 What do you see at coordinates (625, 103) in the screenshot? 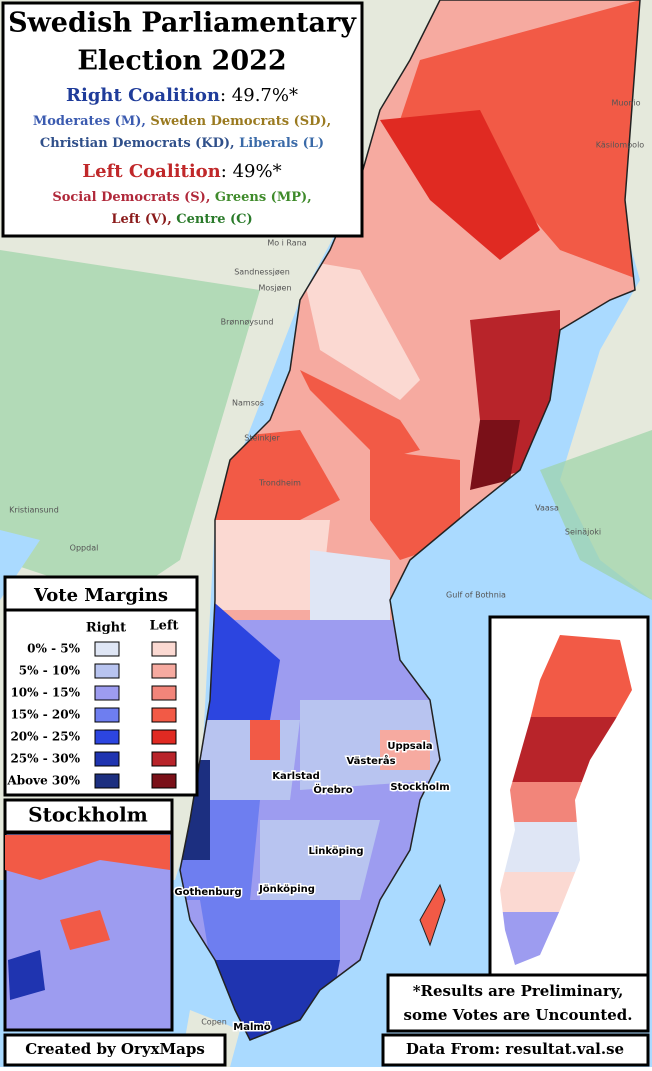
I see `basemap-label: Muonio` at bounding box center [625, 103].